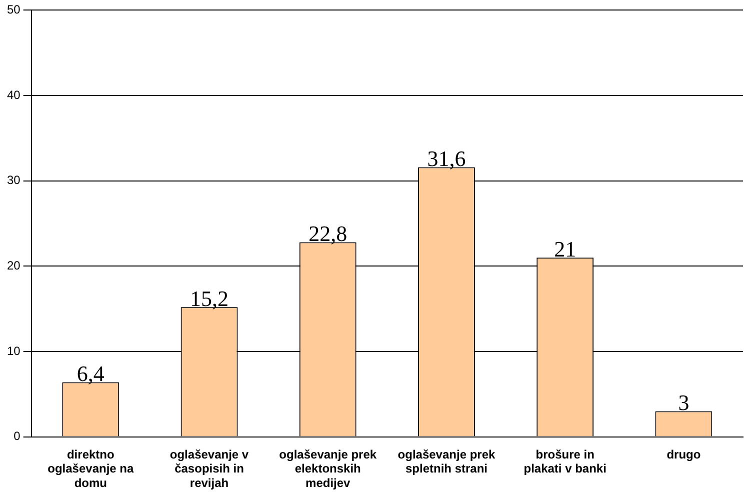  I want to click on data-label: 15,2, so click(209, 298).